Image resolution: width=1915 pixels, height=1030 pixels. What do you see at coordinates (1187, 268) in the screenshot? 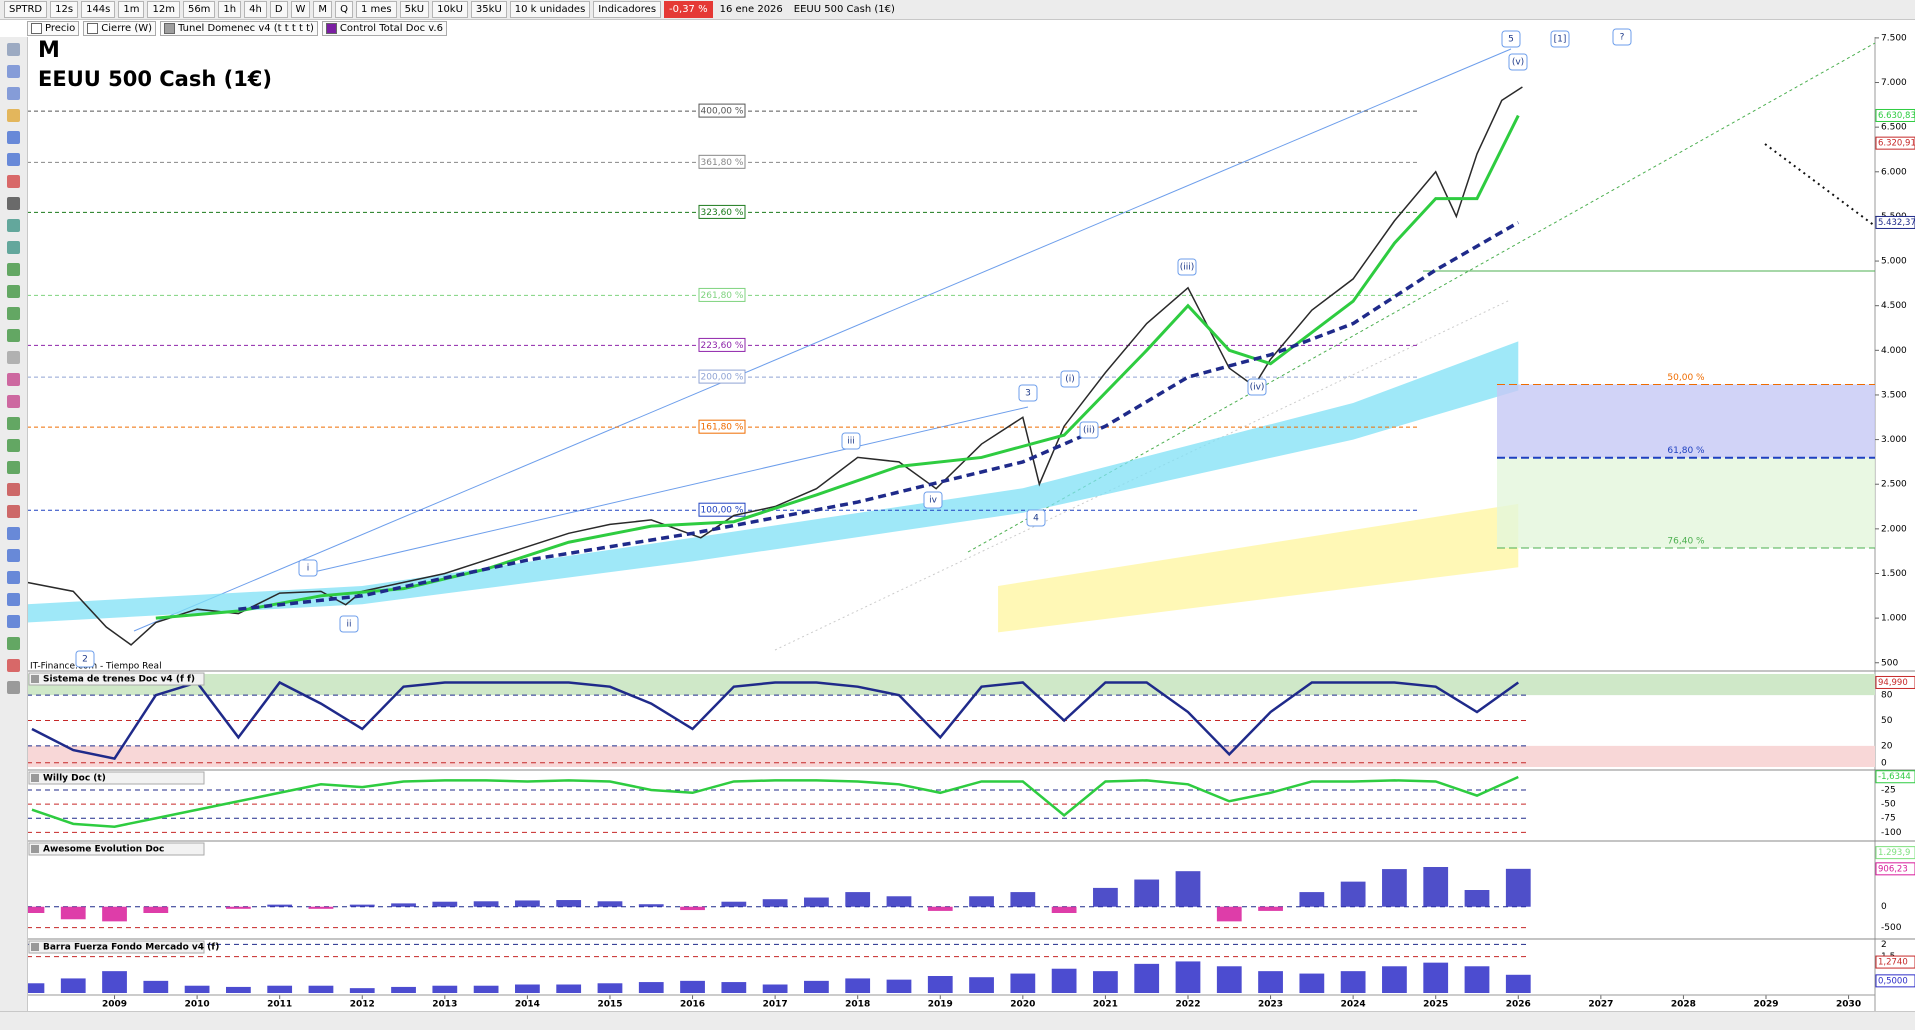
I see `wave-label: (iii)` at bounding box center [1187, 268].